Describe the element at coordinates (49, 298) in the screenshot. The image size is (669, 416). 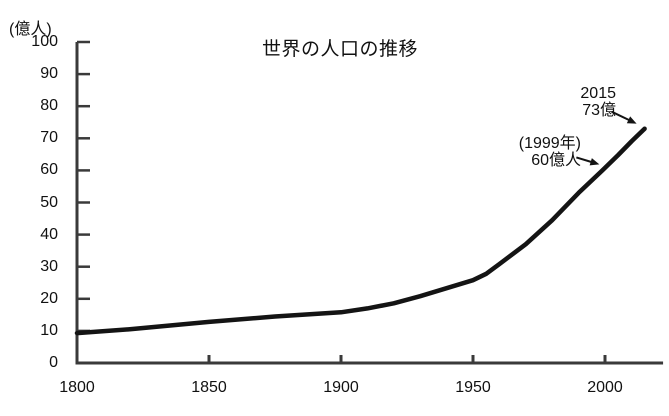
I see `y-tick-label: 20` at that location.